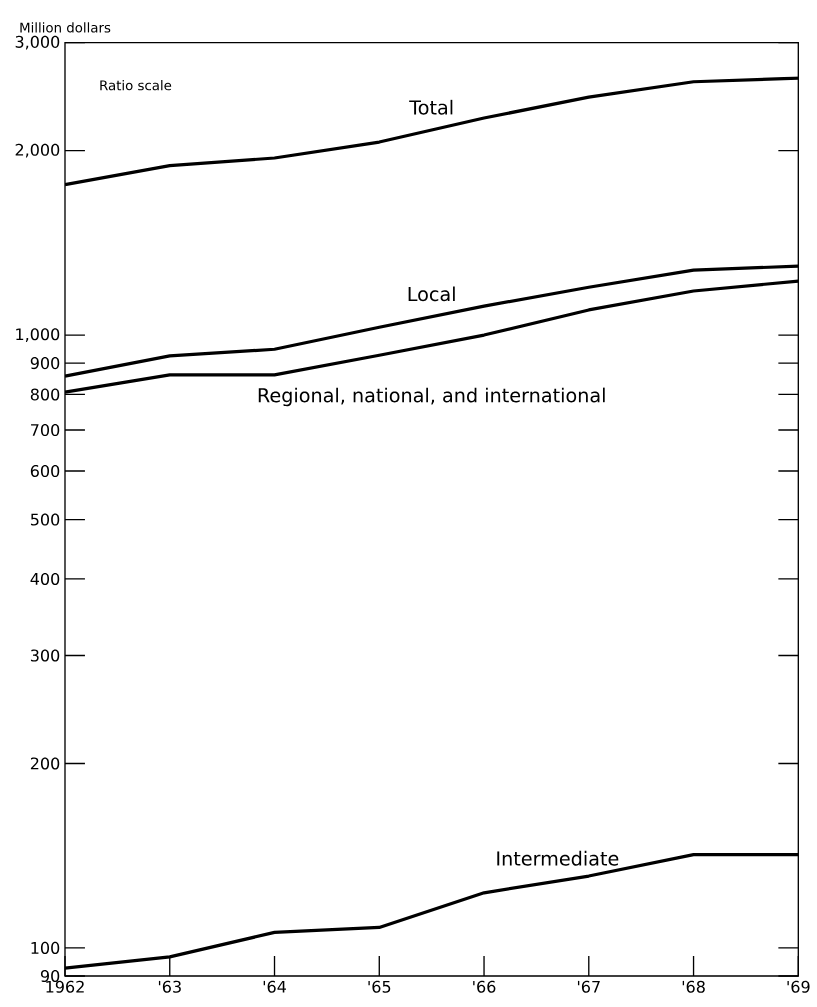 Image resolution: width=817 pixels, height=1007 pixels. What do you see at coordinates (45, 363) in the screenshot?
I see `y-tick-label: 900` at bounding box center [45, 363].